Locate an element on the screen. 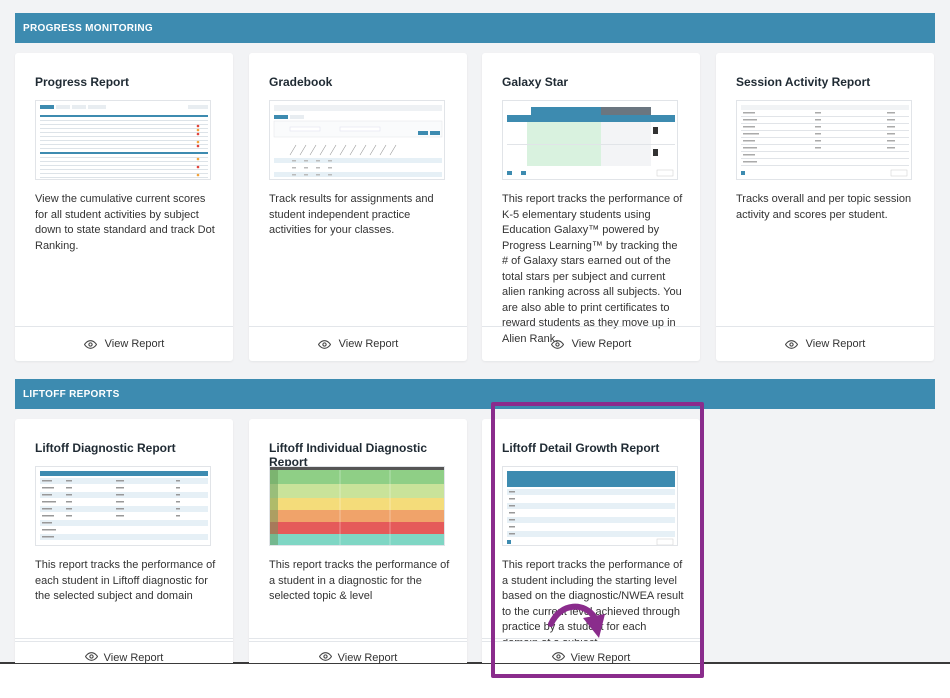  curved-arrow-icon is located at coordinates (576, 620).